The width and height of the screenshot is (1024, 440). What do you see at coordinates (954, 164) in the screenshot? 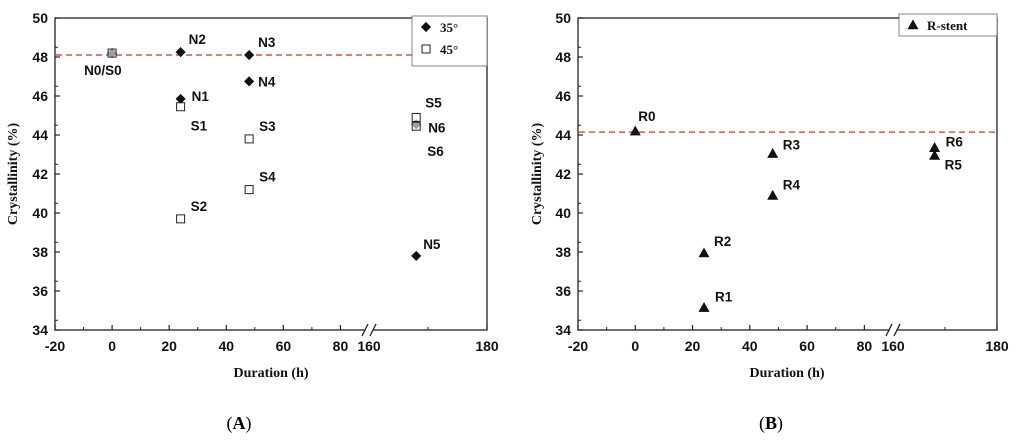
I see `data-label: R5` at bounding box center [954, 164].